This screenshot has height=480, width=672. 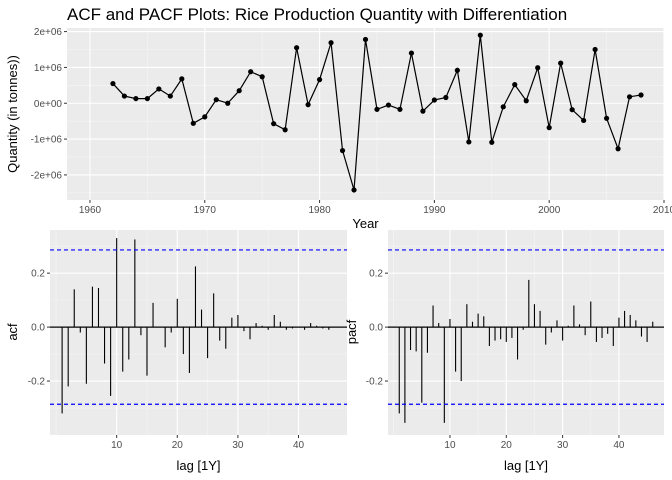 What do you see at coordinates (47, 140) in the screenshot?
I see `y-tick-label: -1e+06` at bounding box center [47, 140].